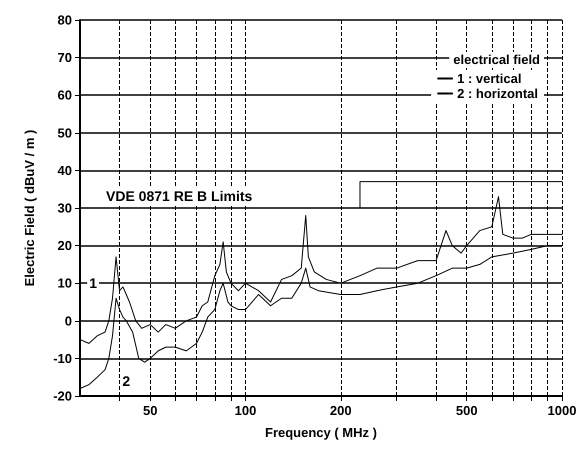 The image size is (588, 456). What do you see at coordinates (496, 59) in the screenshot?
I see `legend-title: electrical field` at bounding box center [496, 59].